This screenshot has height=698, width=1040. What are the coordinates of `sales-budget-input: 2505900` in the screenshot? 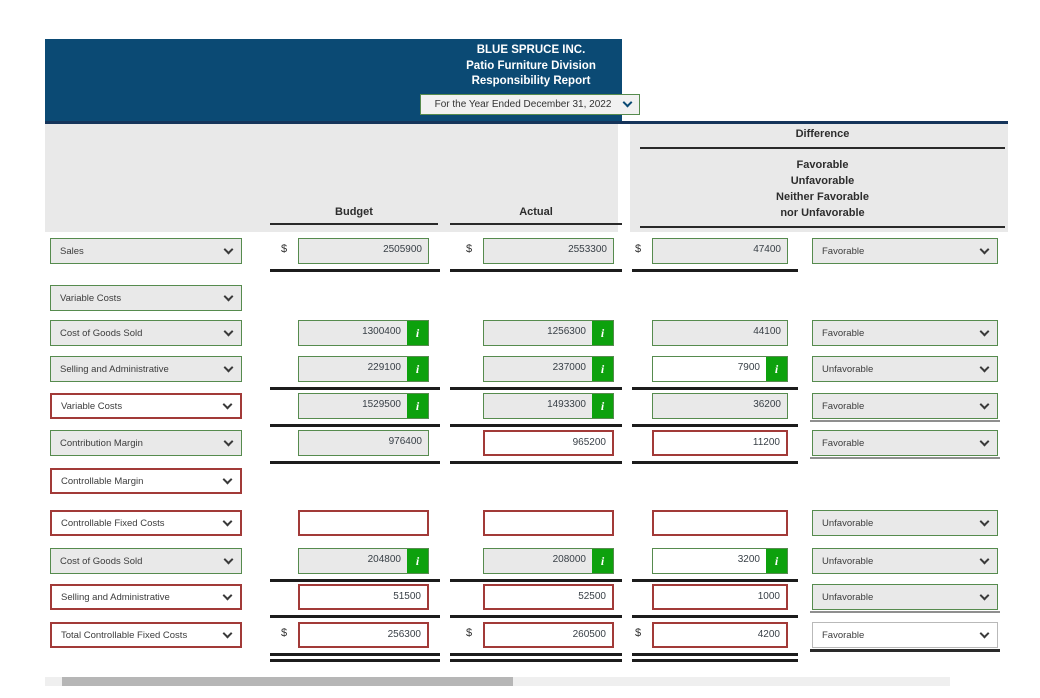 It's located at (363, 251).